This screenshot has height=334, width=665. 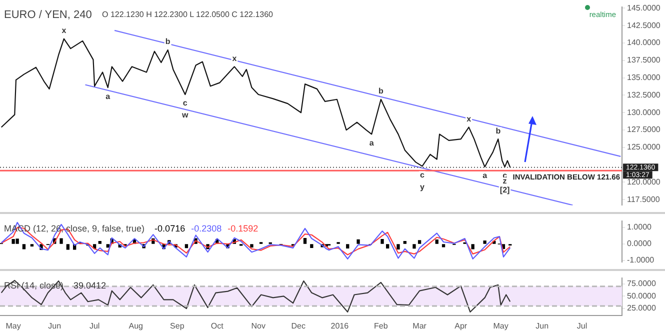 What do you see at coordinates (206, 228) in the screenshot?
I see `series-label: -0.2308` at bounding box center [206, 228].